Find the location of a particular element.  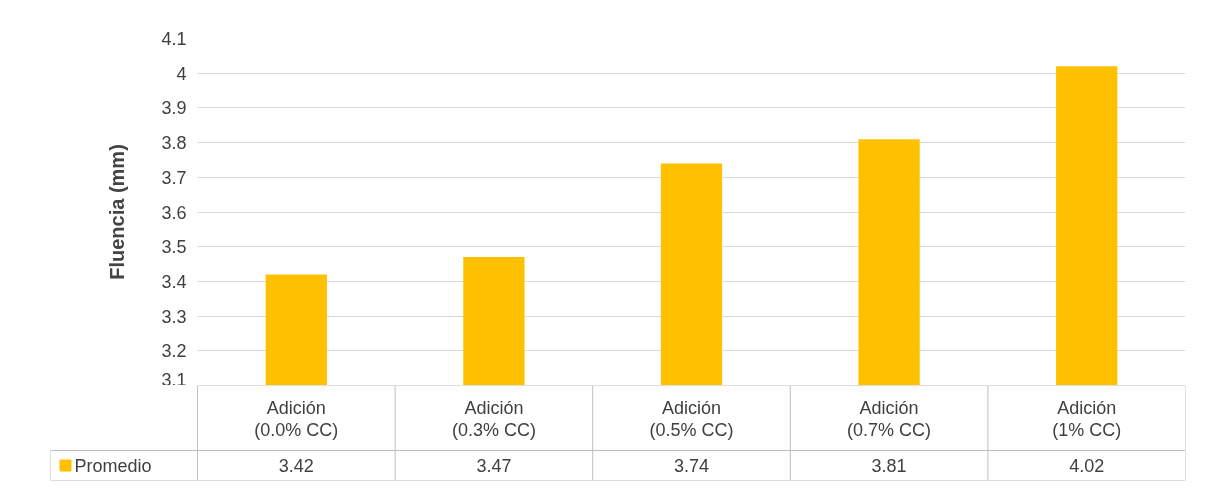

y-tick-label: 3.1 is located at coordinates (174, 379).